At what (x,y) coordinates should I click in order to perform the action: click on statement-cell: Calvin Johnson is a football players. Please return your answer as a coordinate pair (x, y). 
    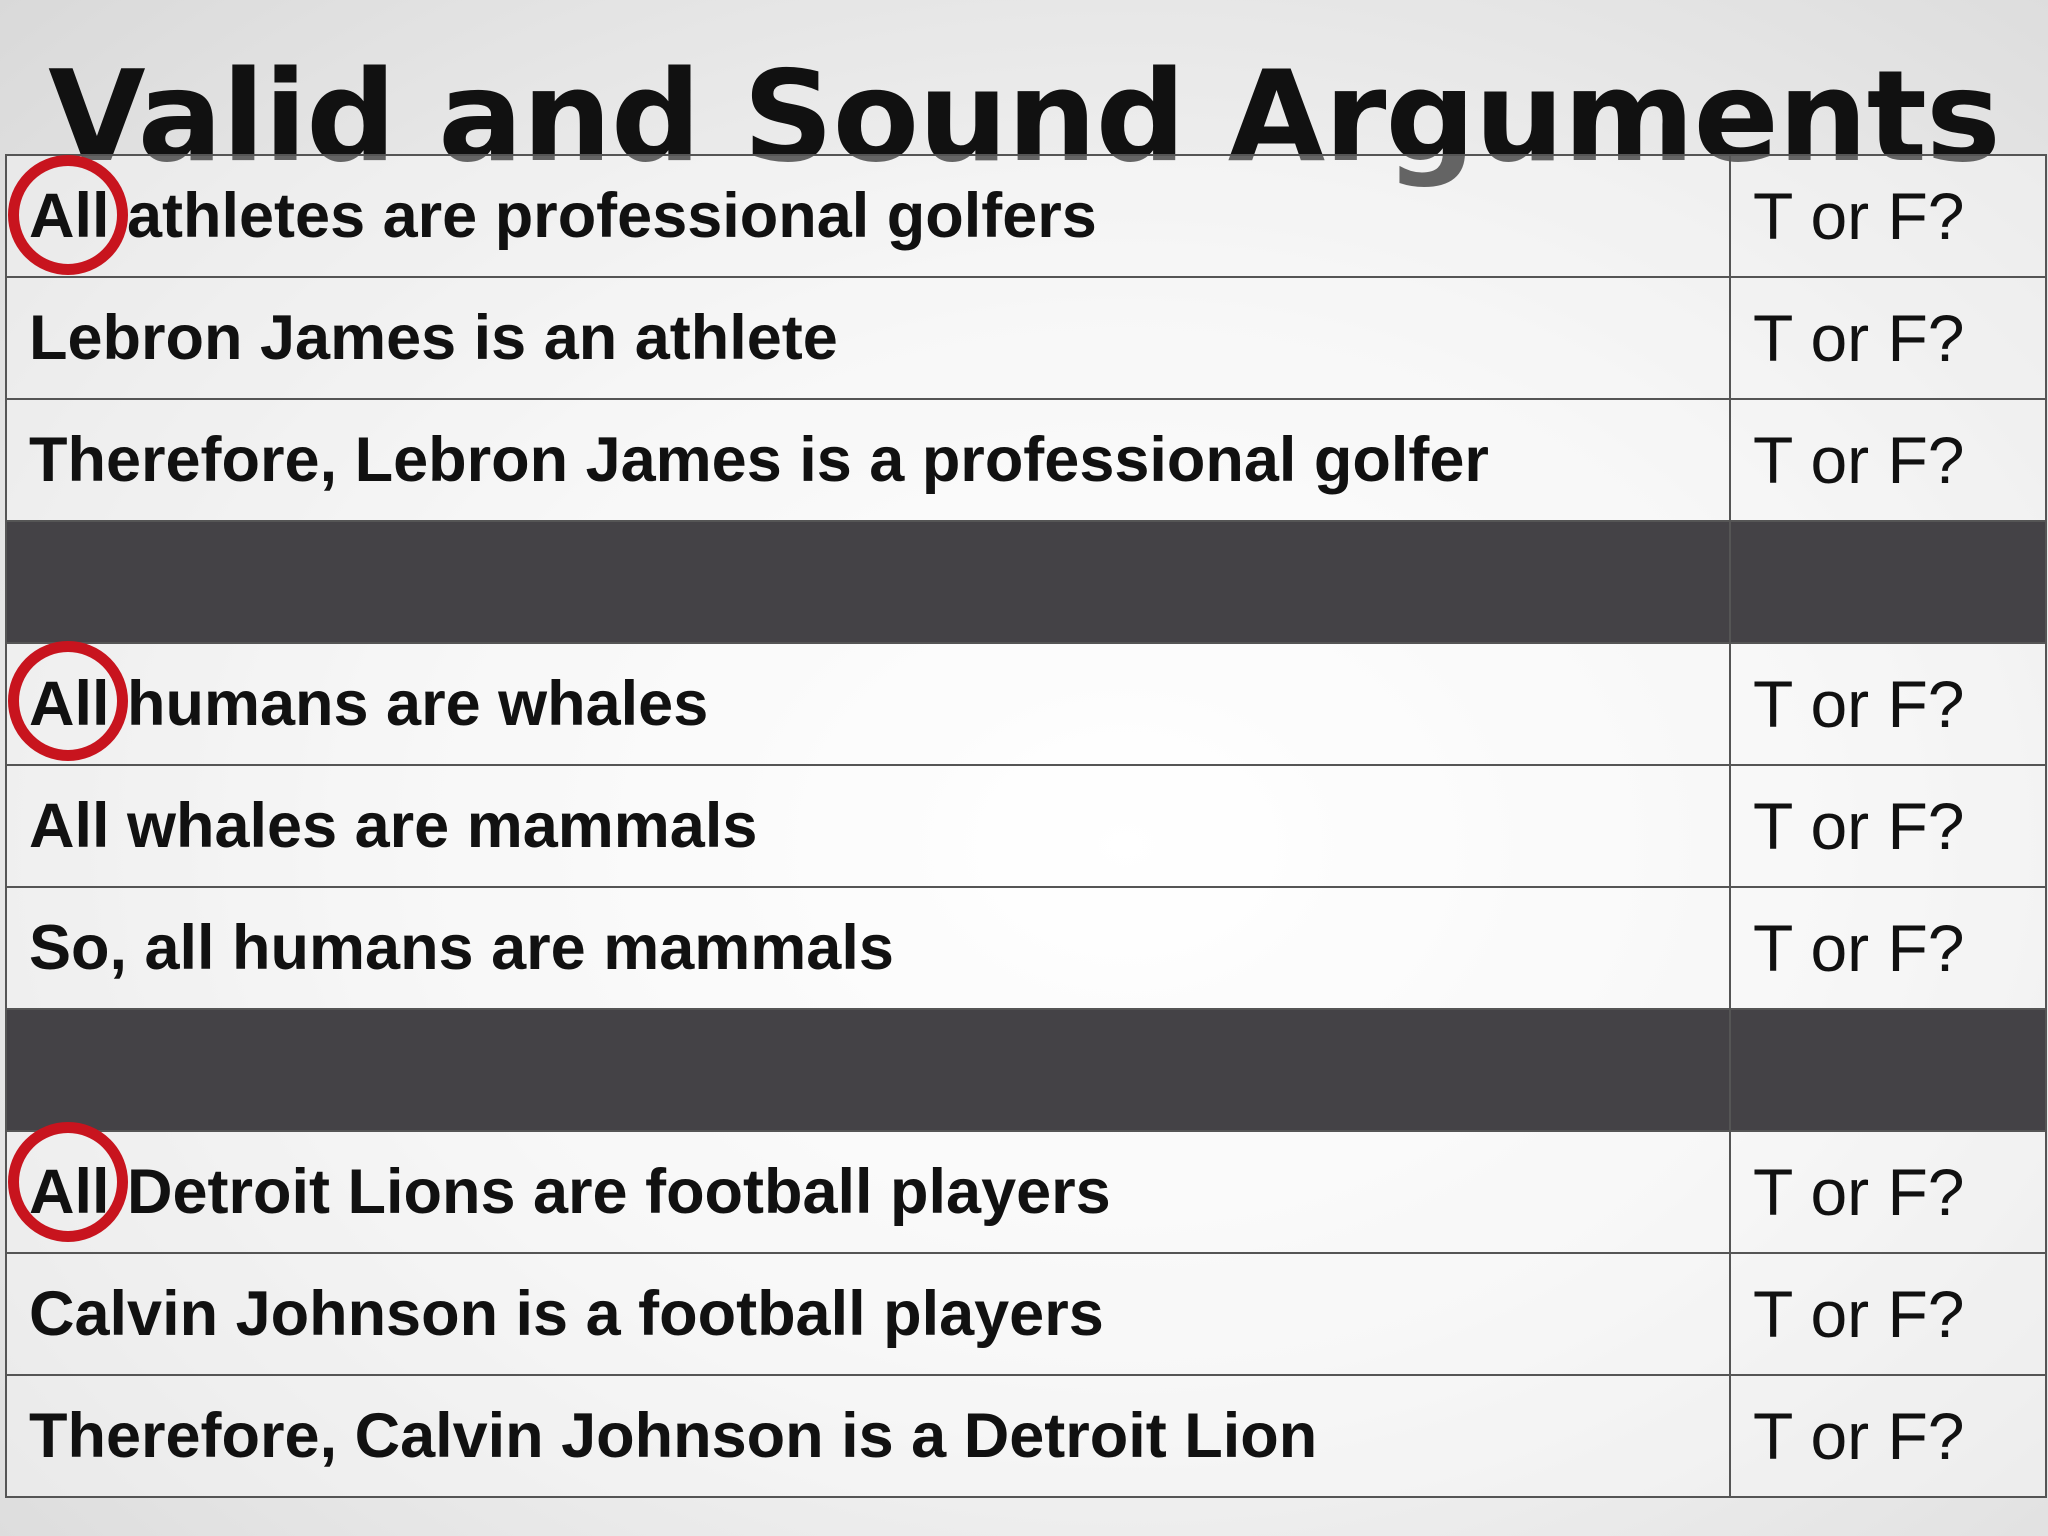
    Looking at the image, I should click on (868, 1314).